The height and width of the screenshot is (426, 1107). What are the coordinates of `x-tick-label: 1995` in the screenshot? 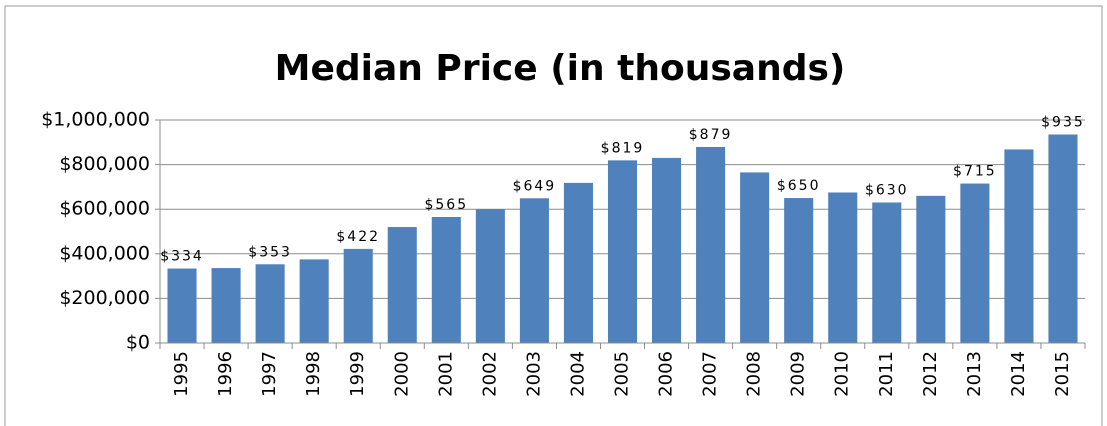 It's located at (181, 374).